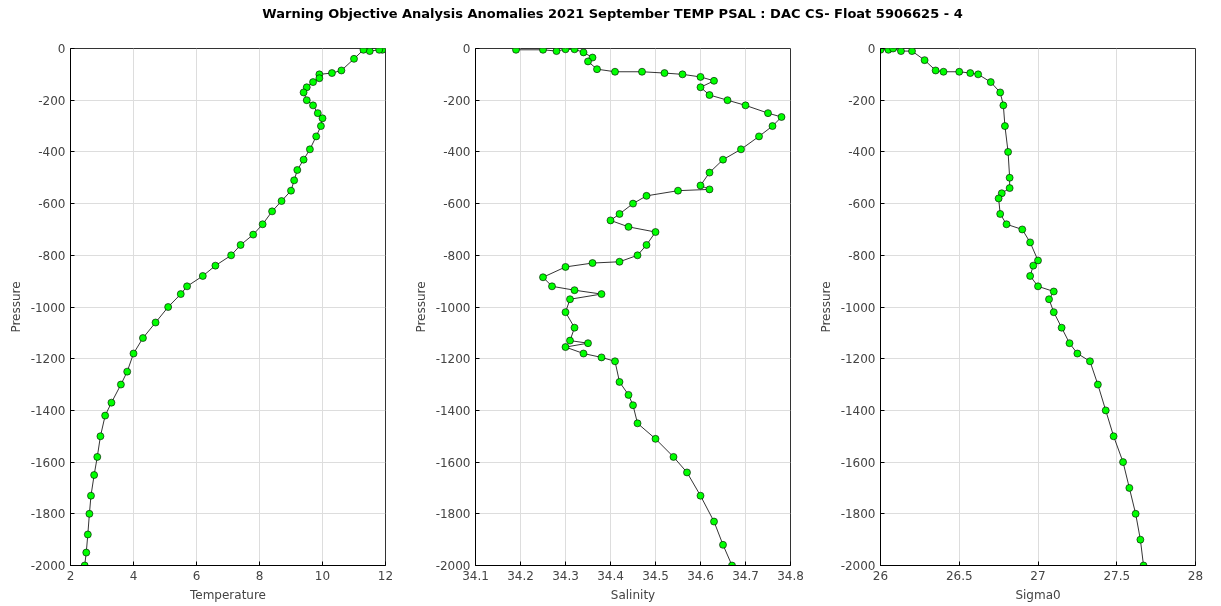  I want to click on y-tick-label: -1600, so click(858, 462).